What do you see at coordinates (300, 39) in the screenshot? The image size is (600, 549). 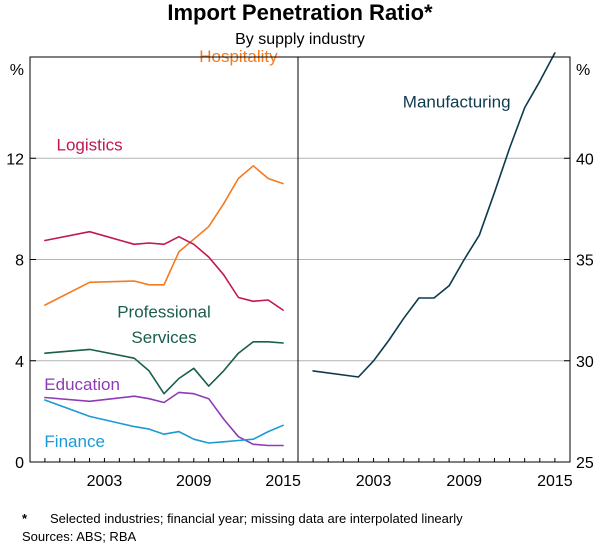 I see `chart-subtitle: By supply industry` at bounding box center [300, 39].